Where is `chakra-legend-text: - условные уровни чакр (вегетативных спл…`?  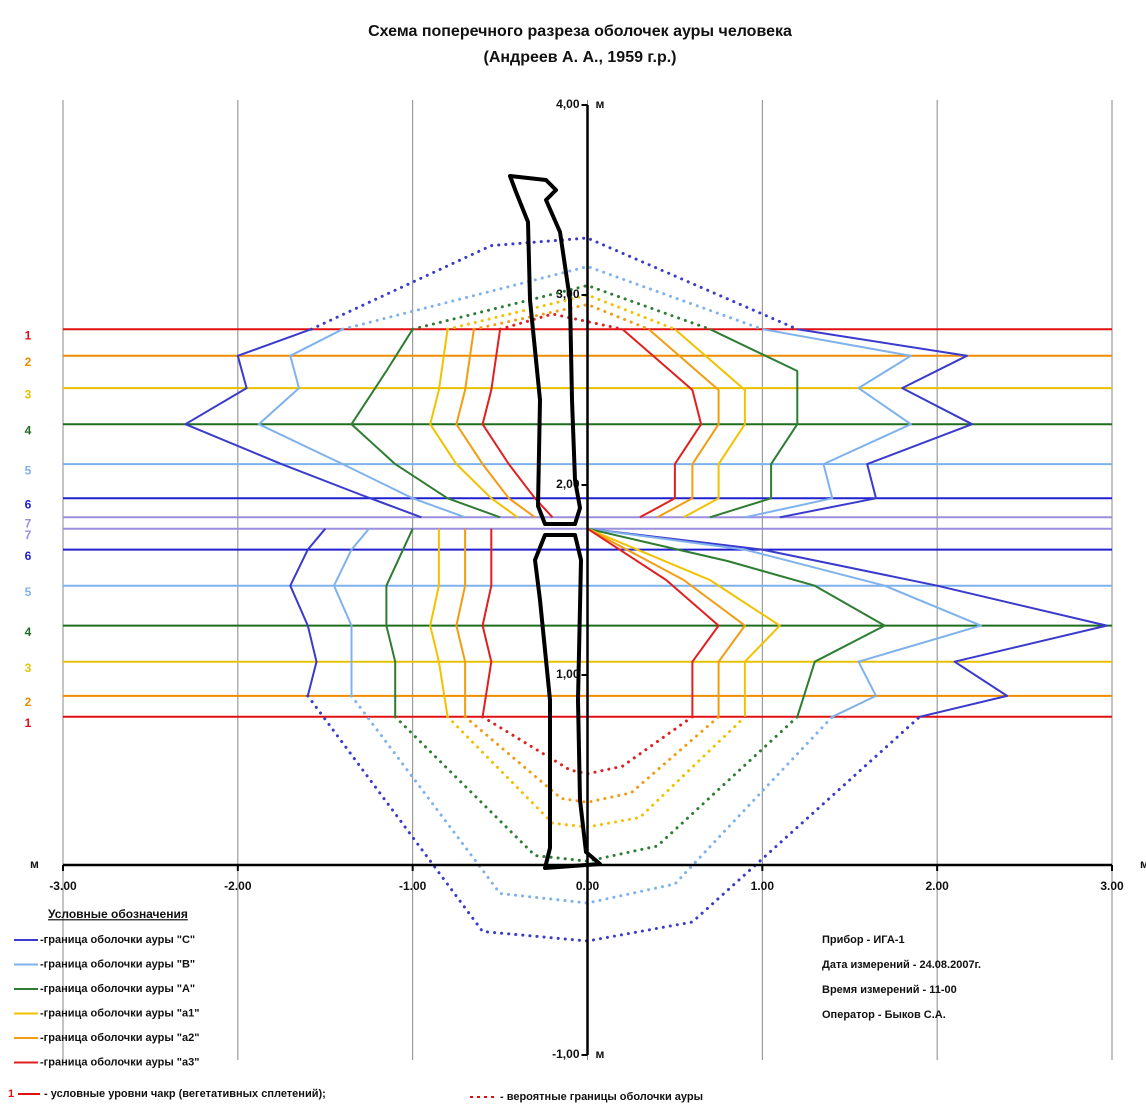
chakra-legend-text: - условные уровни чакр (вегетативных спл… is located at coordinates (185, 1094).